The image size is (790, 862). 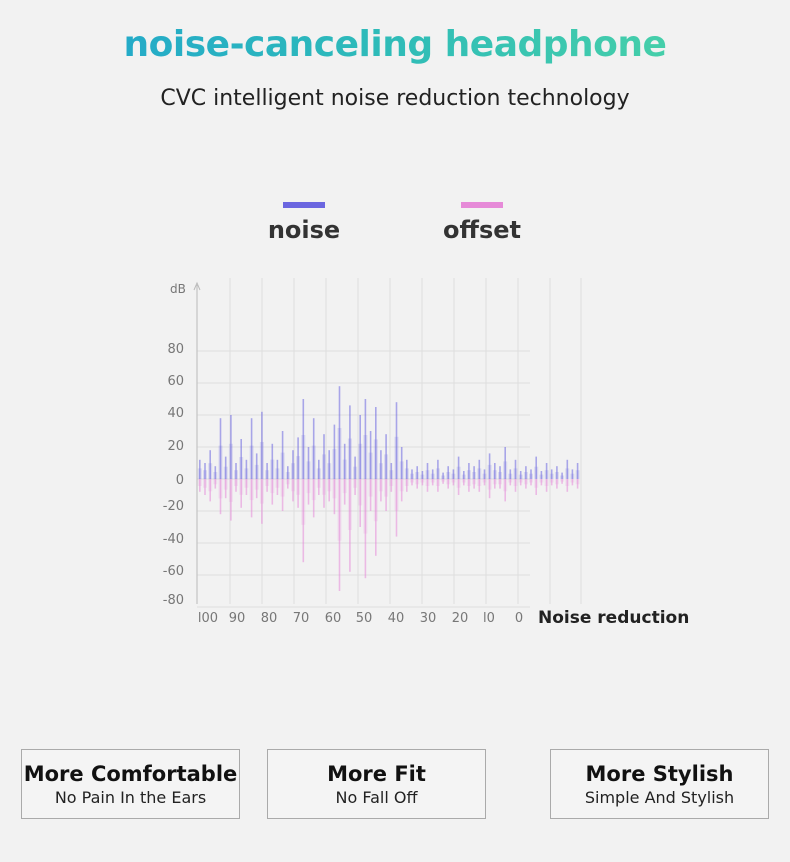 I want to click on feature-title: More Stylish, so click(x=659, y=774).